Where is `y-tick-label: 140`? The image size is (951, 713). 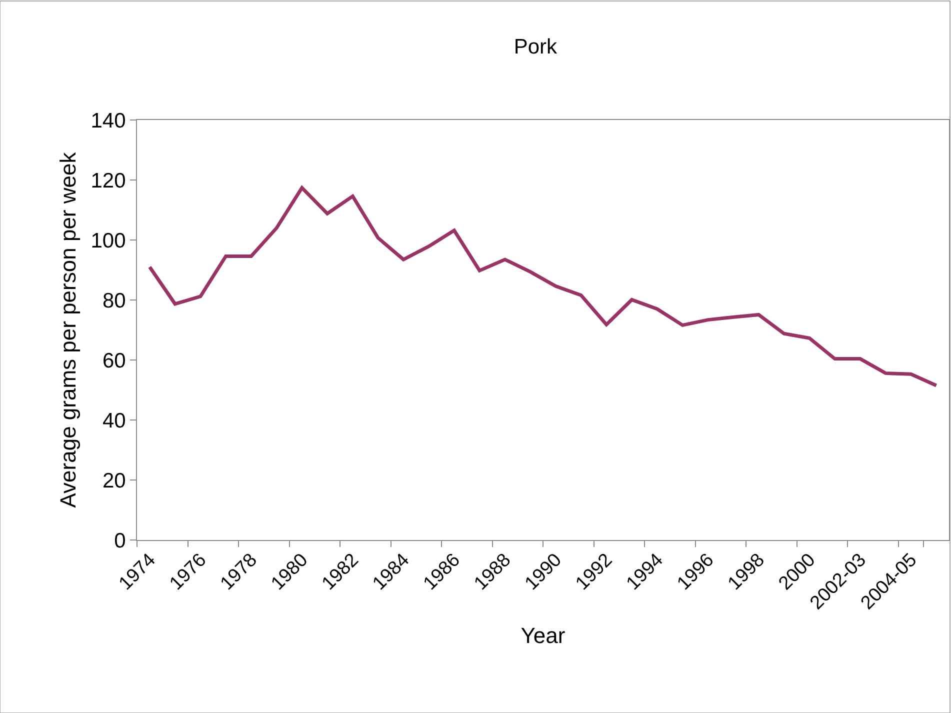
y-tick-label: 140 is located at coordinates (108, 120).